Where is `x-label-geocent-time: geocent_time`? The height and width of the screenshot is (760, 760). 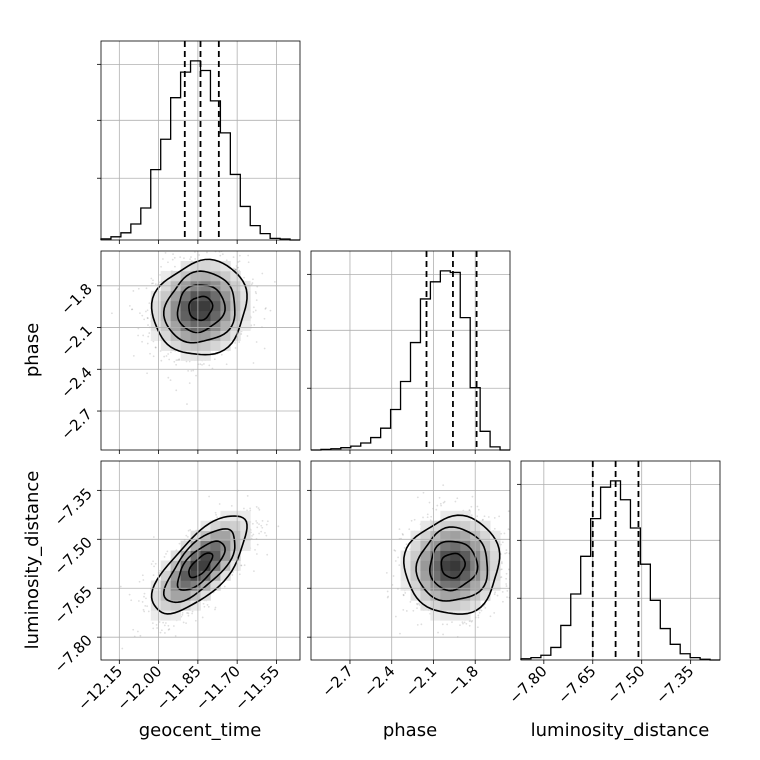
x-label-geocent-time: geocent_time is located at coordinates (200, 730).